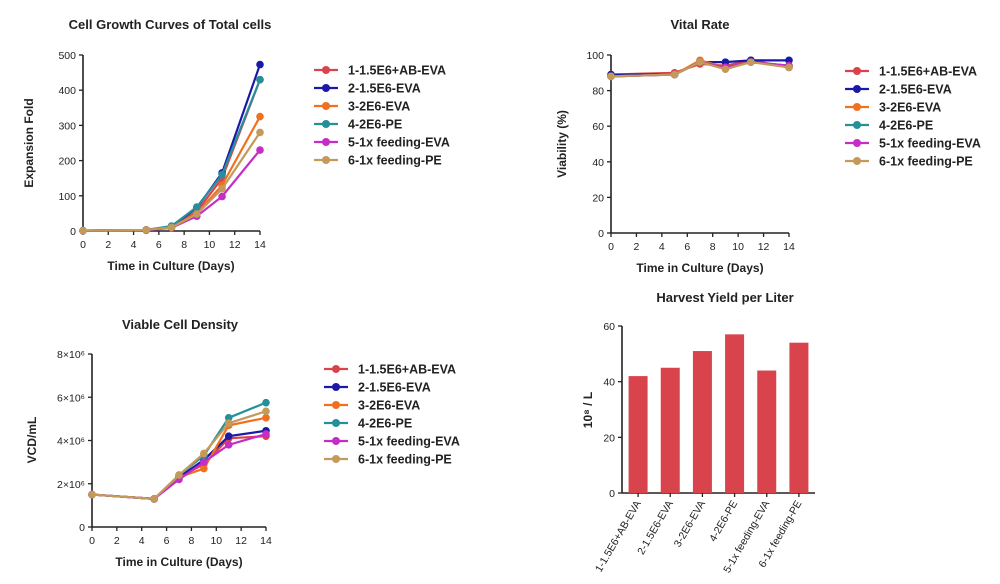  I want to click on chart-title: Vital Rate, so click(699, 24).